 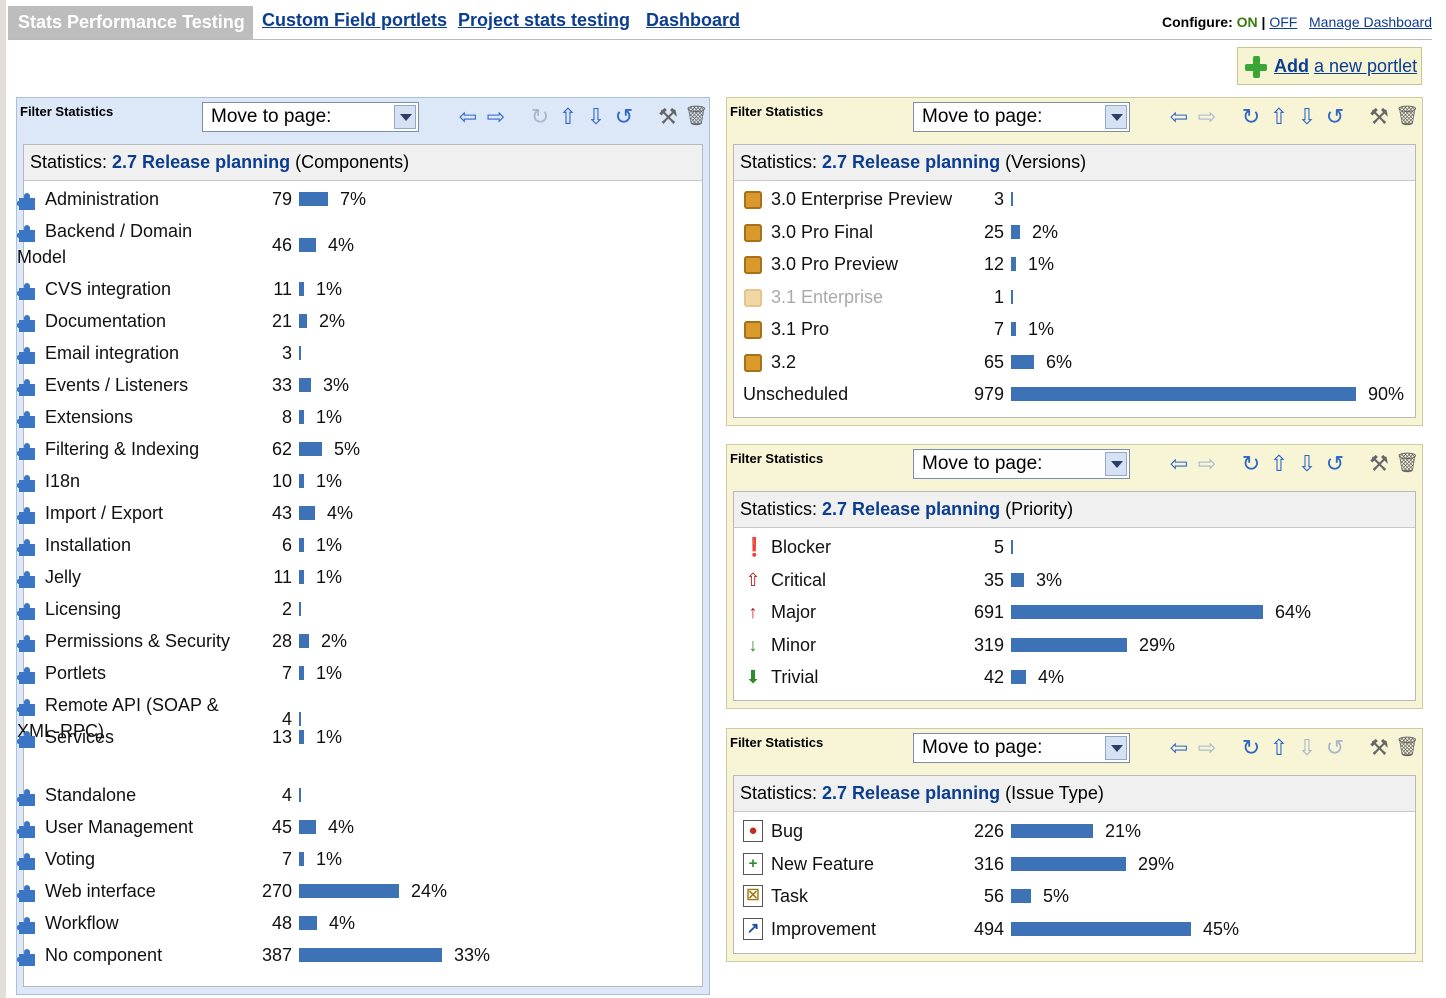 I want to click on row-label: Task, so click(x=790, y=896).